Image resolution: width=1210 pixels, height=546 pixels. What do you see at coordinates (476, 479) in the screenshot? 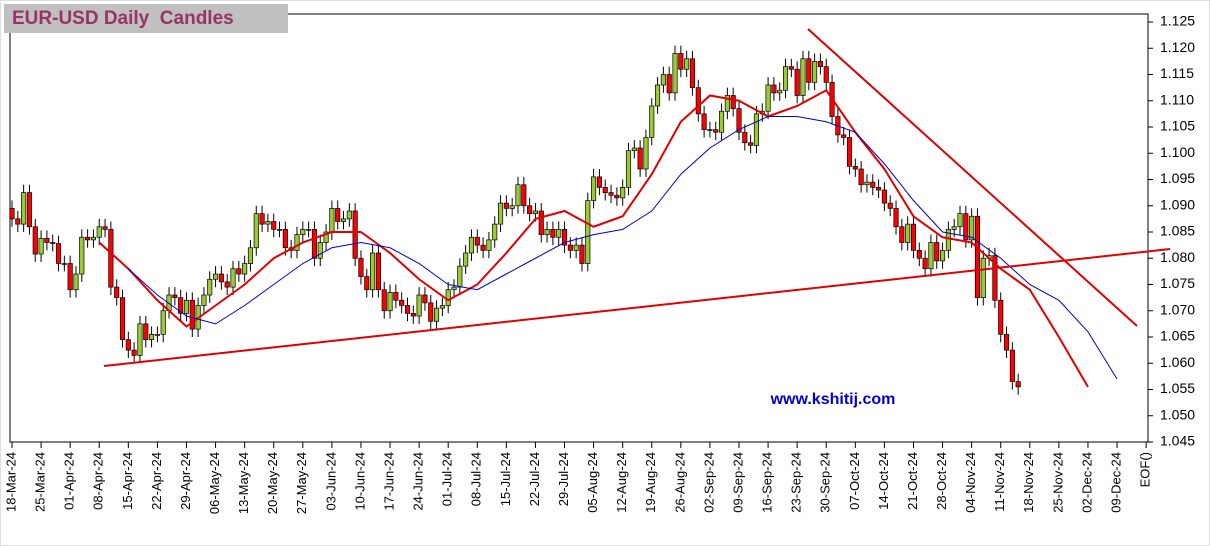
I see `x-tick-label: 08-Jul-24` at bounding box center [476, 479].